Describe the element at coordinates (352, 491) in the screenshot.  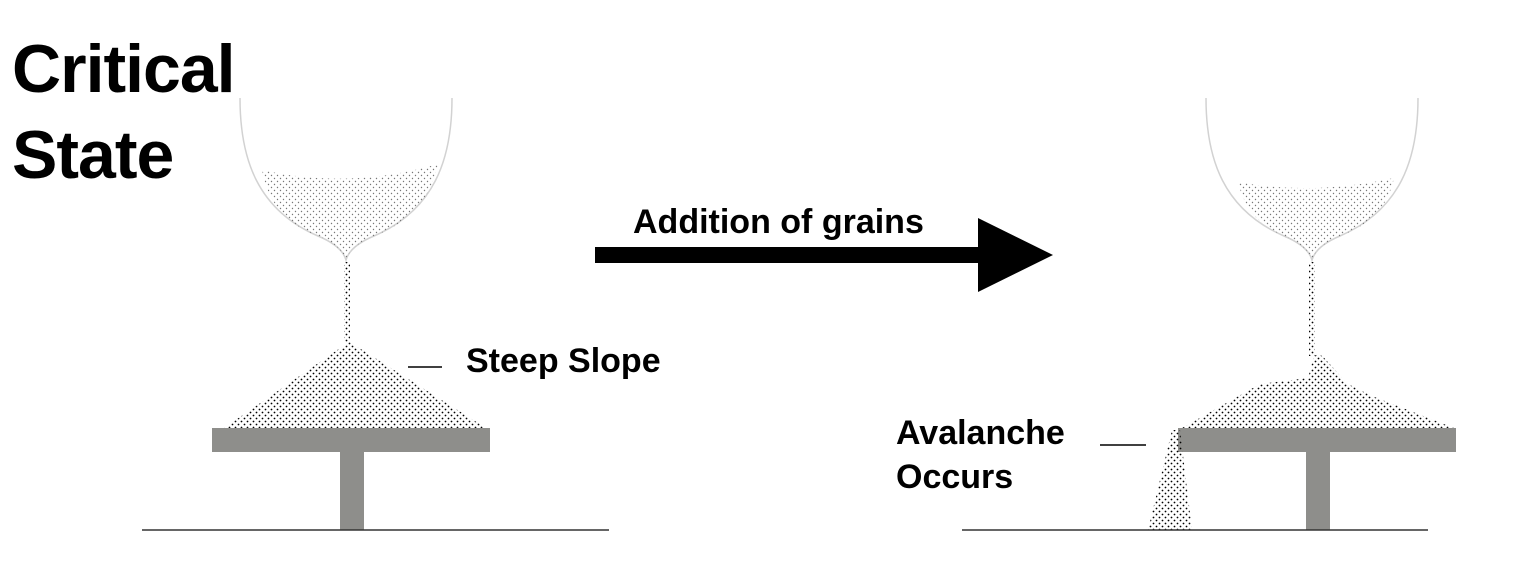
I see `left-table-leg` at that location.